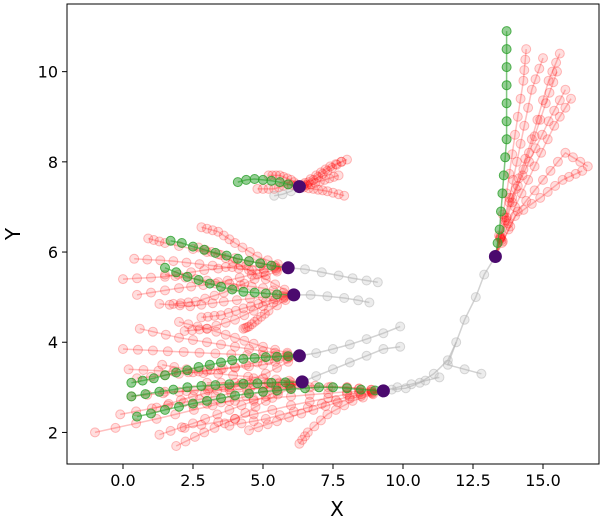  I want to click on future-line, so click(351, 364).